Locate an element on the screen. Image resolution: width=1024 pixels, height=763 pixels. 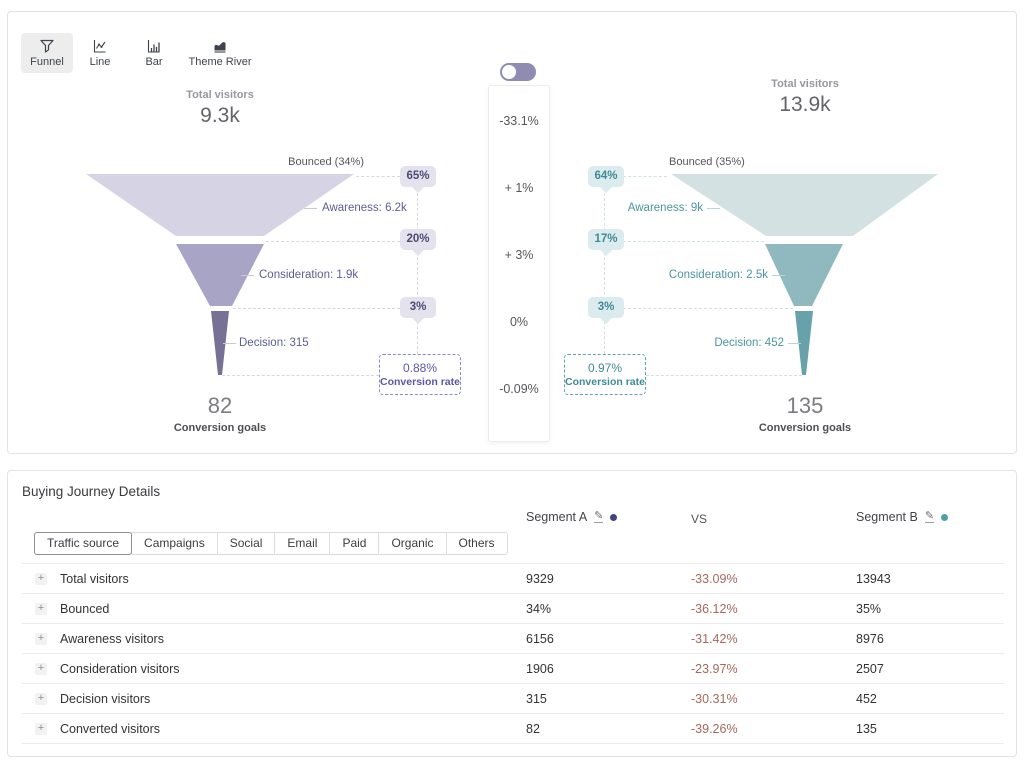
chart-type-line-button: Line is located at coordinates (100, 53).